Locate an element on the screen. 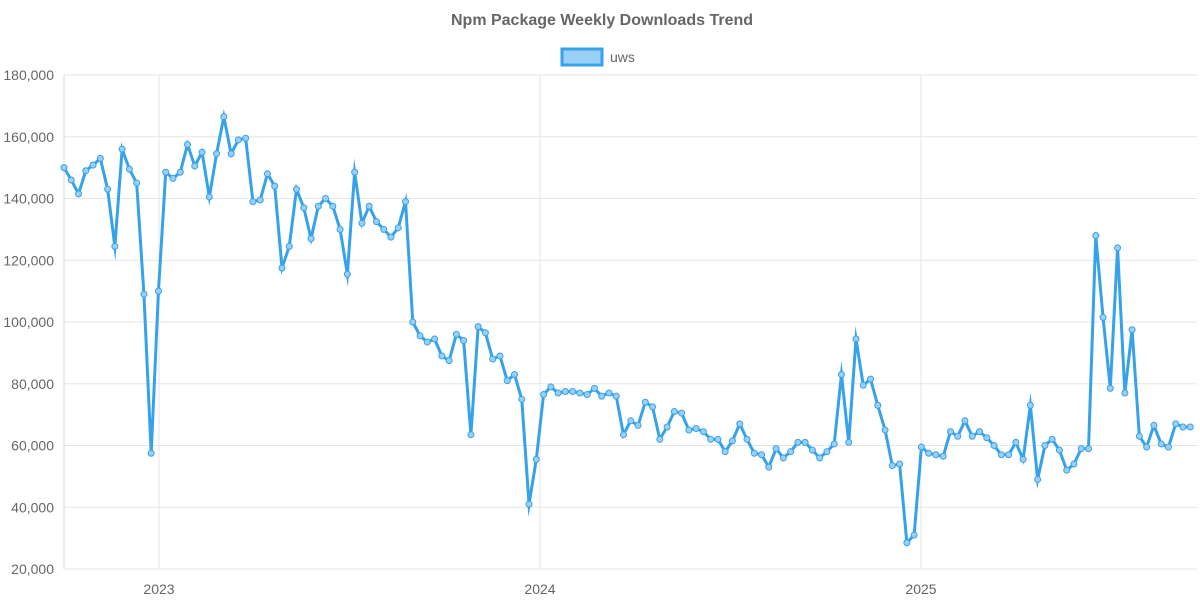  legend-swatch is located at coordinates (582, 57).